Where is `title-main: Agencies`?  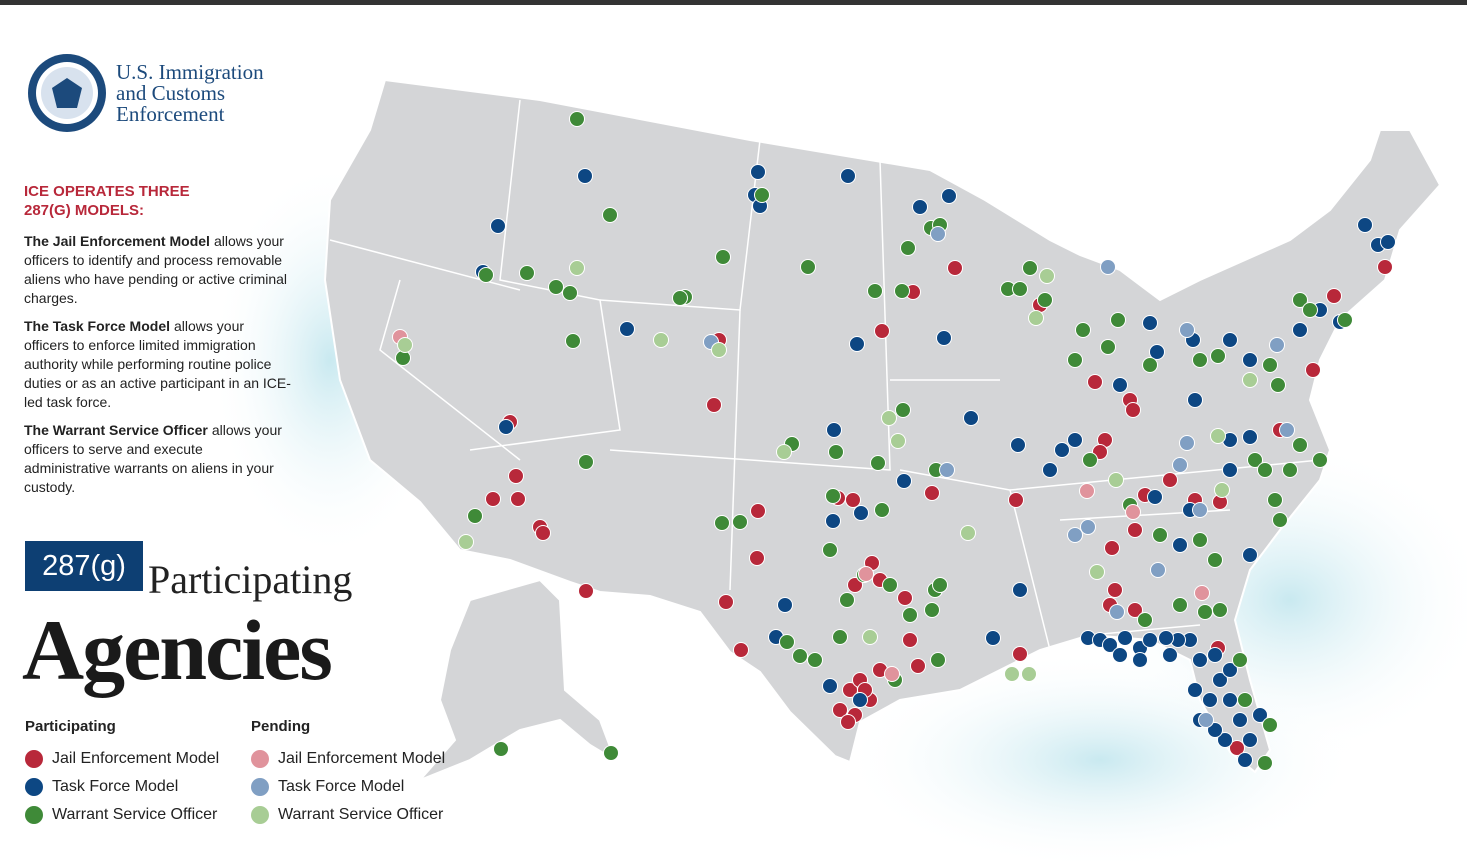
title-main: Agencies is located at coordinates (177, 650).